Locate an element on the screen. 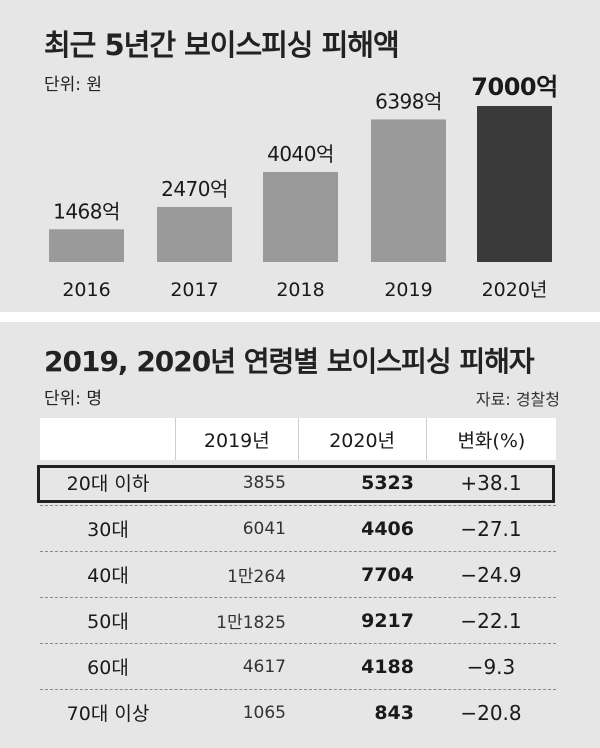 The height and width of the screenshot is (748, 600). chart-title: 최근 5년간 보이스피싱 피해액 is located at coordinates (222, 45).